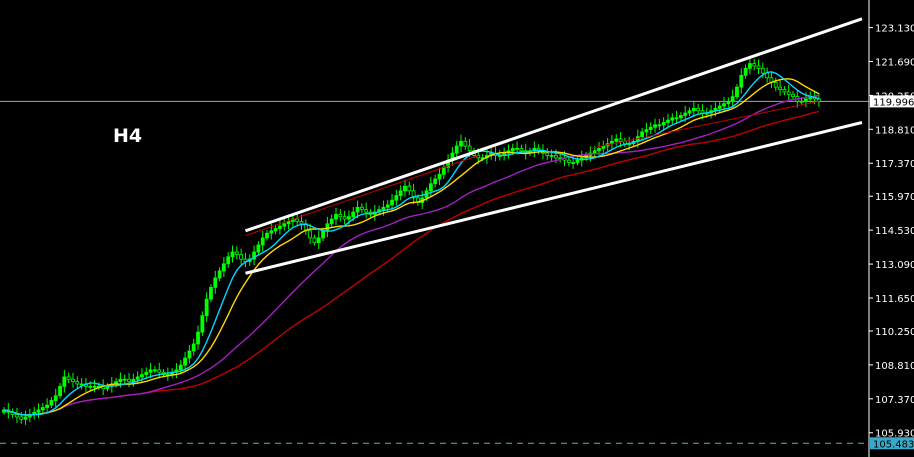 This screenshot has height=457, width=914. Describe the element at coordinates (894, 366) in the screenshot. I see `price-tick-label: 108.810` at that location.